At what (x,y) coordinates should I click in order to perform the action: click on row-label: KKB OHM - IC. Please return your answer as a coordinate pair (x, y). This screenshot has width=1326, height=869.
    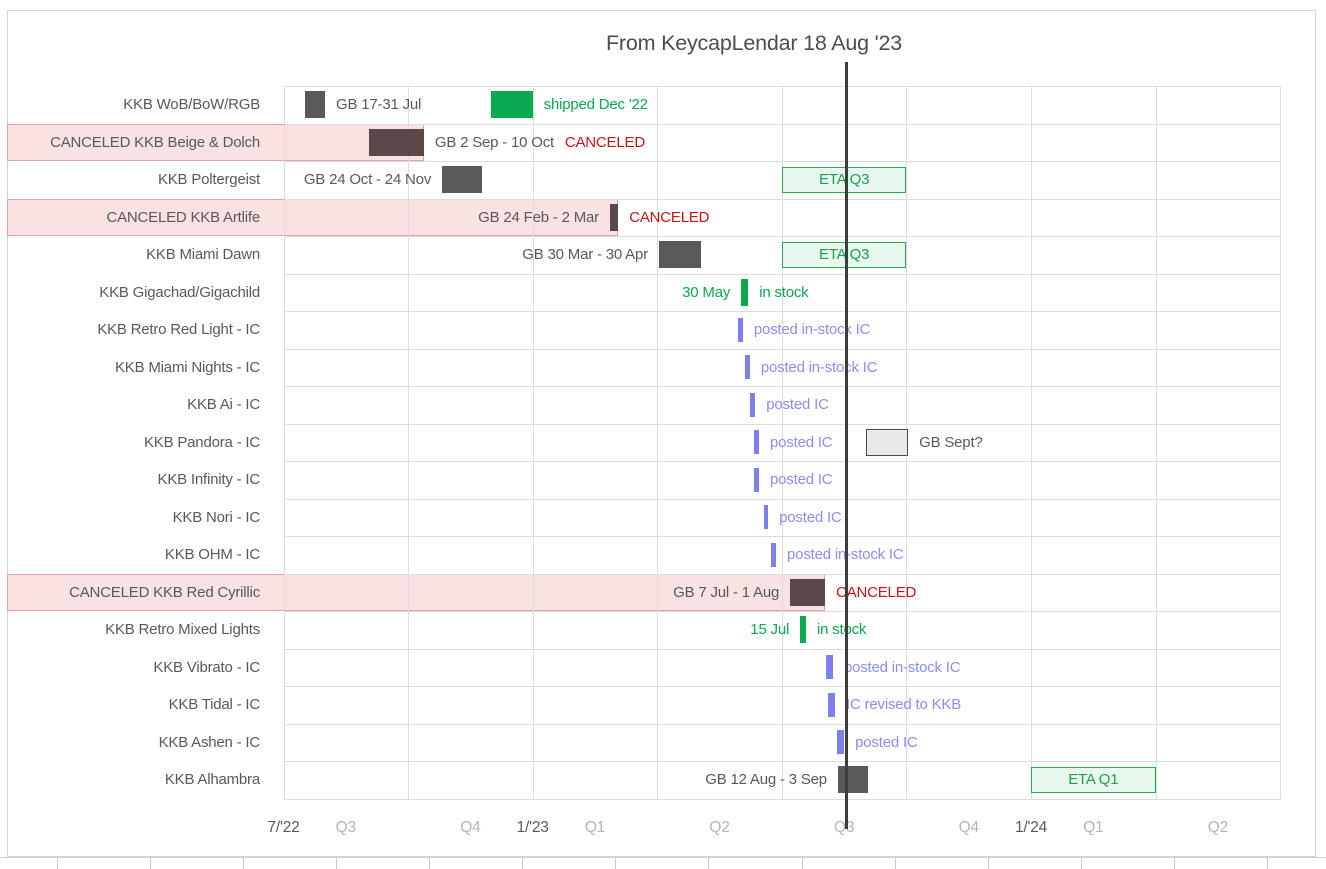
    Looking at the image, I should click on (212, 554).